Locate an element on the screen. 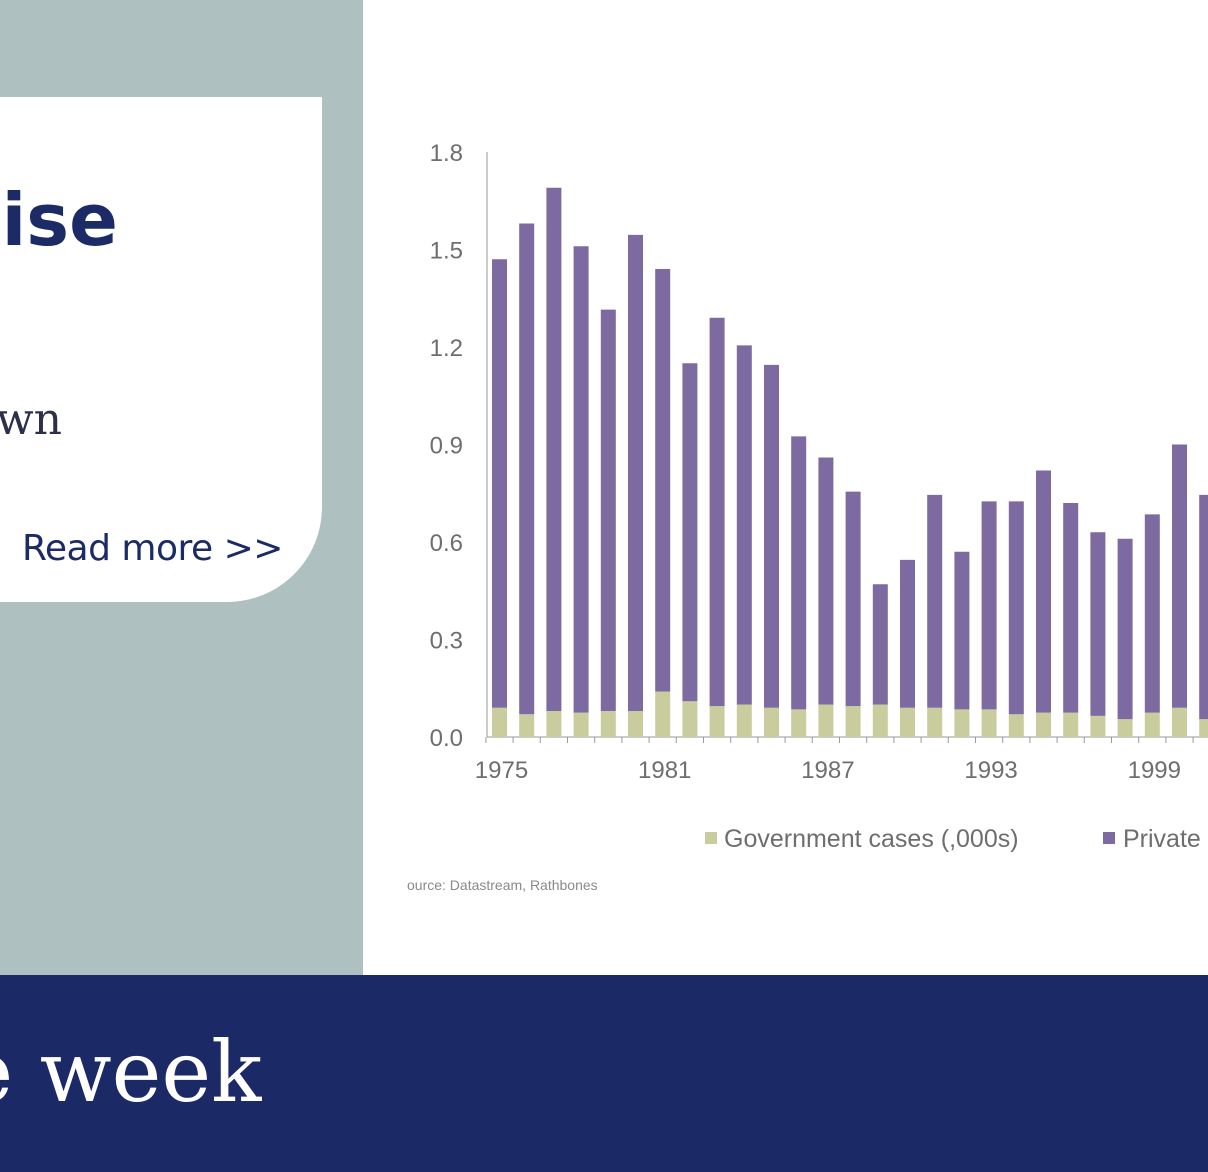 The width and height of the screenshot is (1208, 1172). bar-private-1977 is located at coordinates (554, 449).